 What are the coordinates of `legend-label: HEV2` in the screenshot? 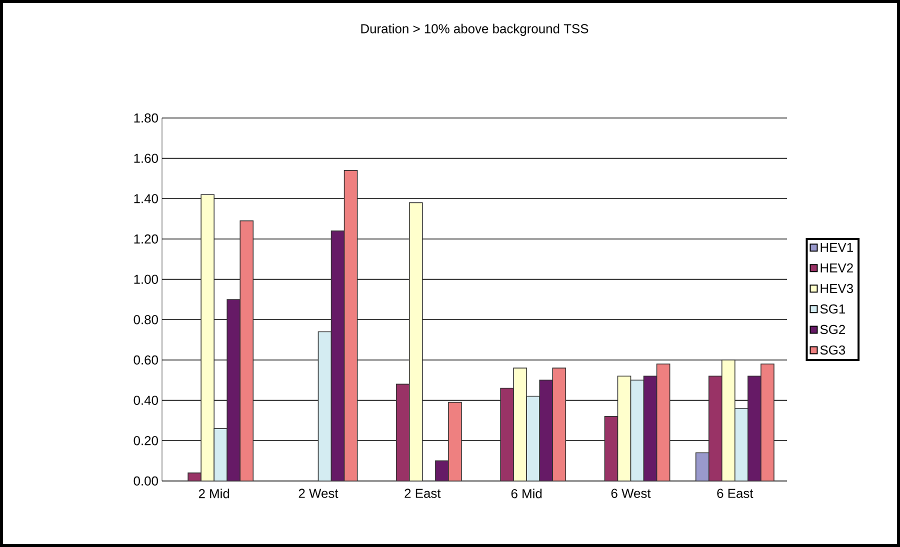 It's located at (836, 267).